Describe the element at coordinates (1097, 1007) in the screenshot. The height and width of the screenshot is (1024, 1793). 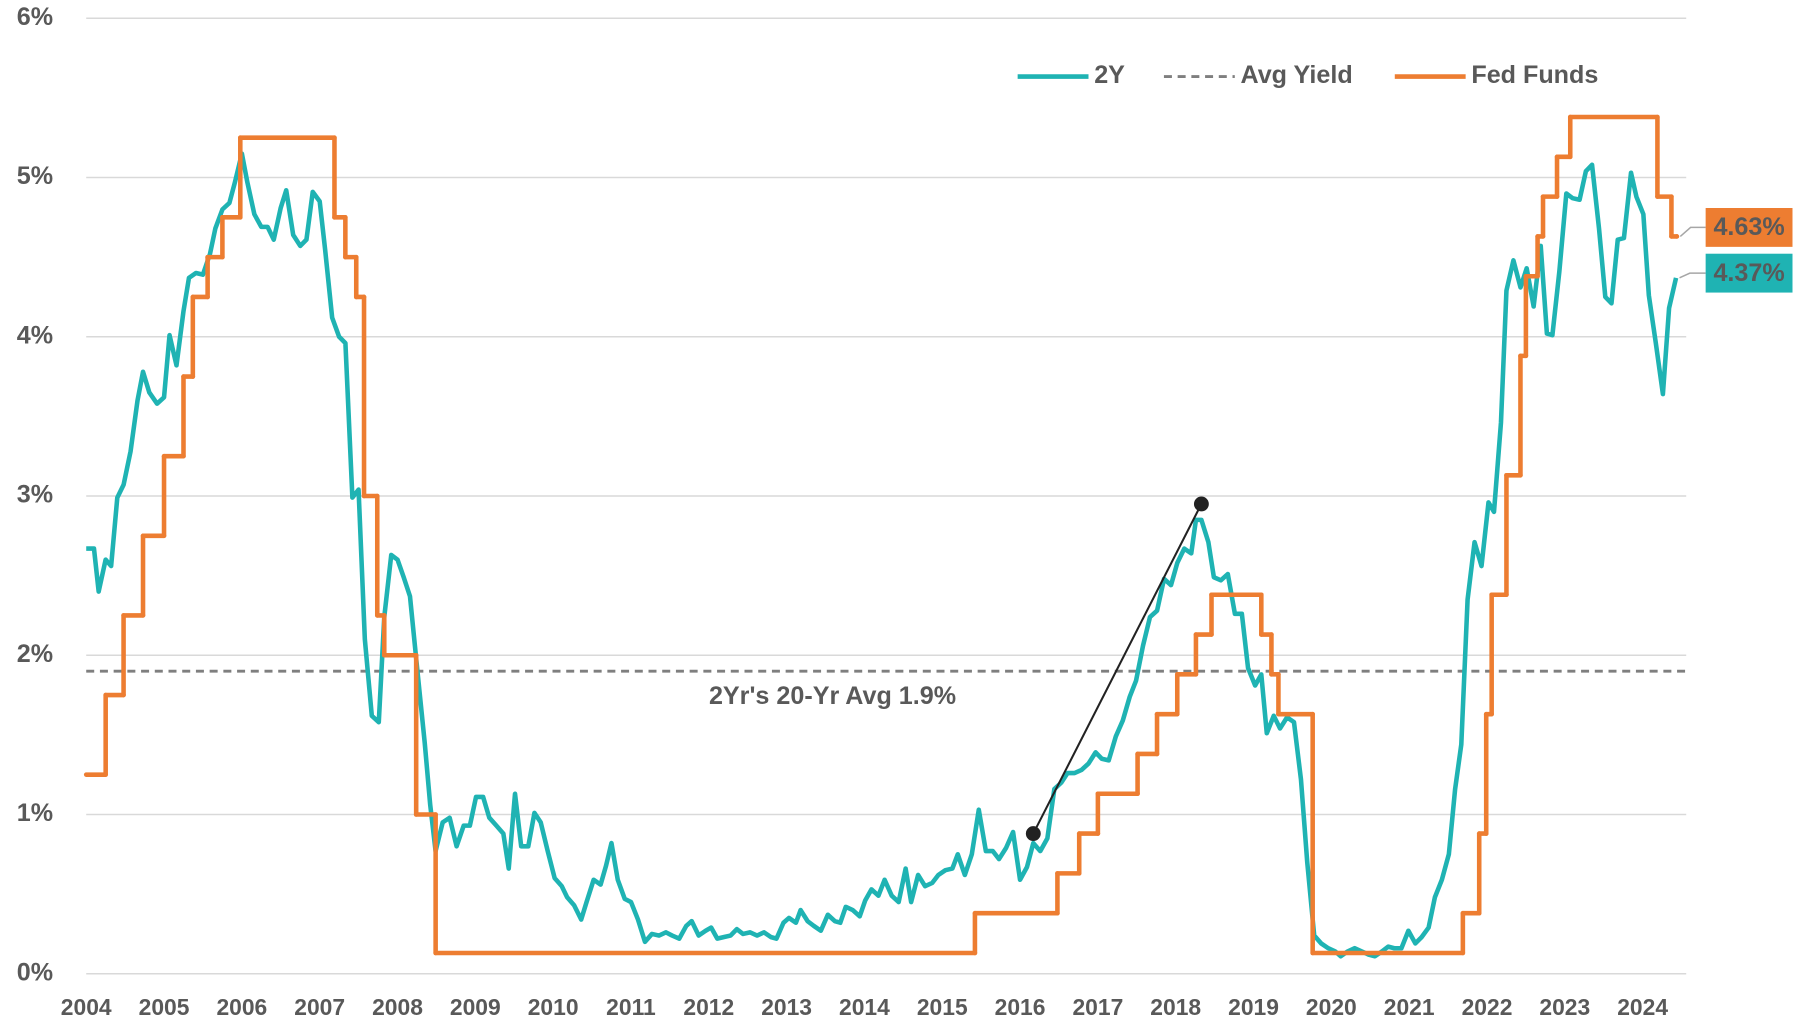
I see `x-tick-label: 2017` at that location.